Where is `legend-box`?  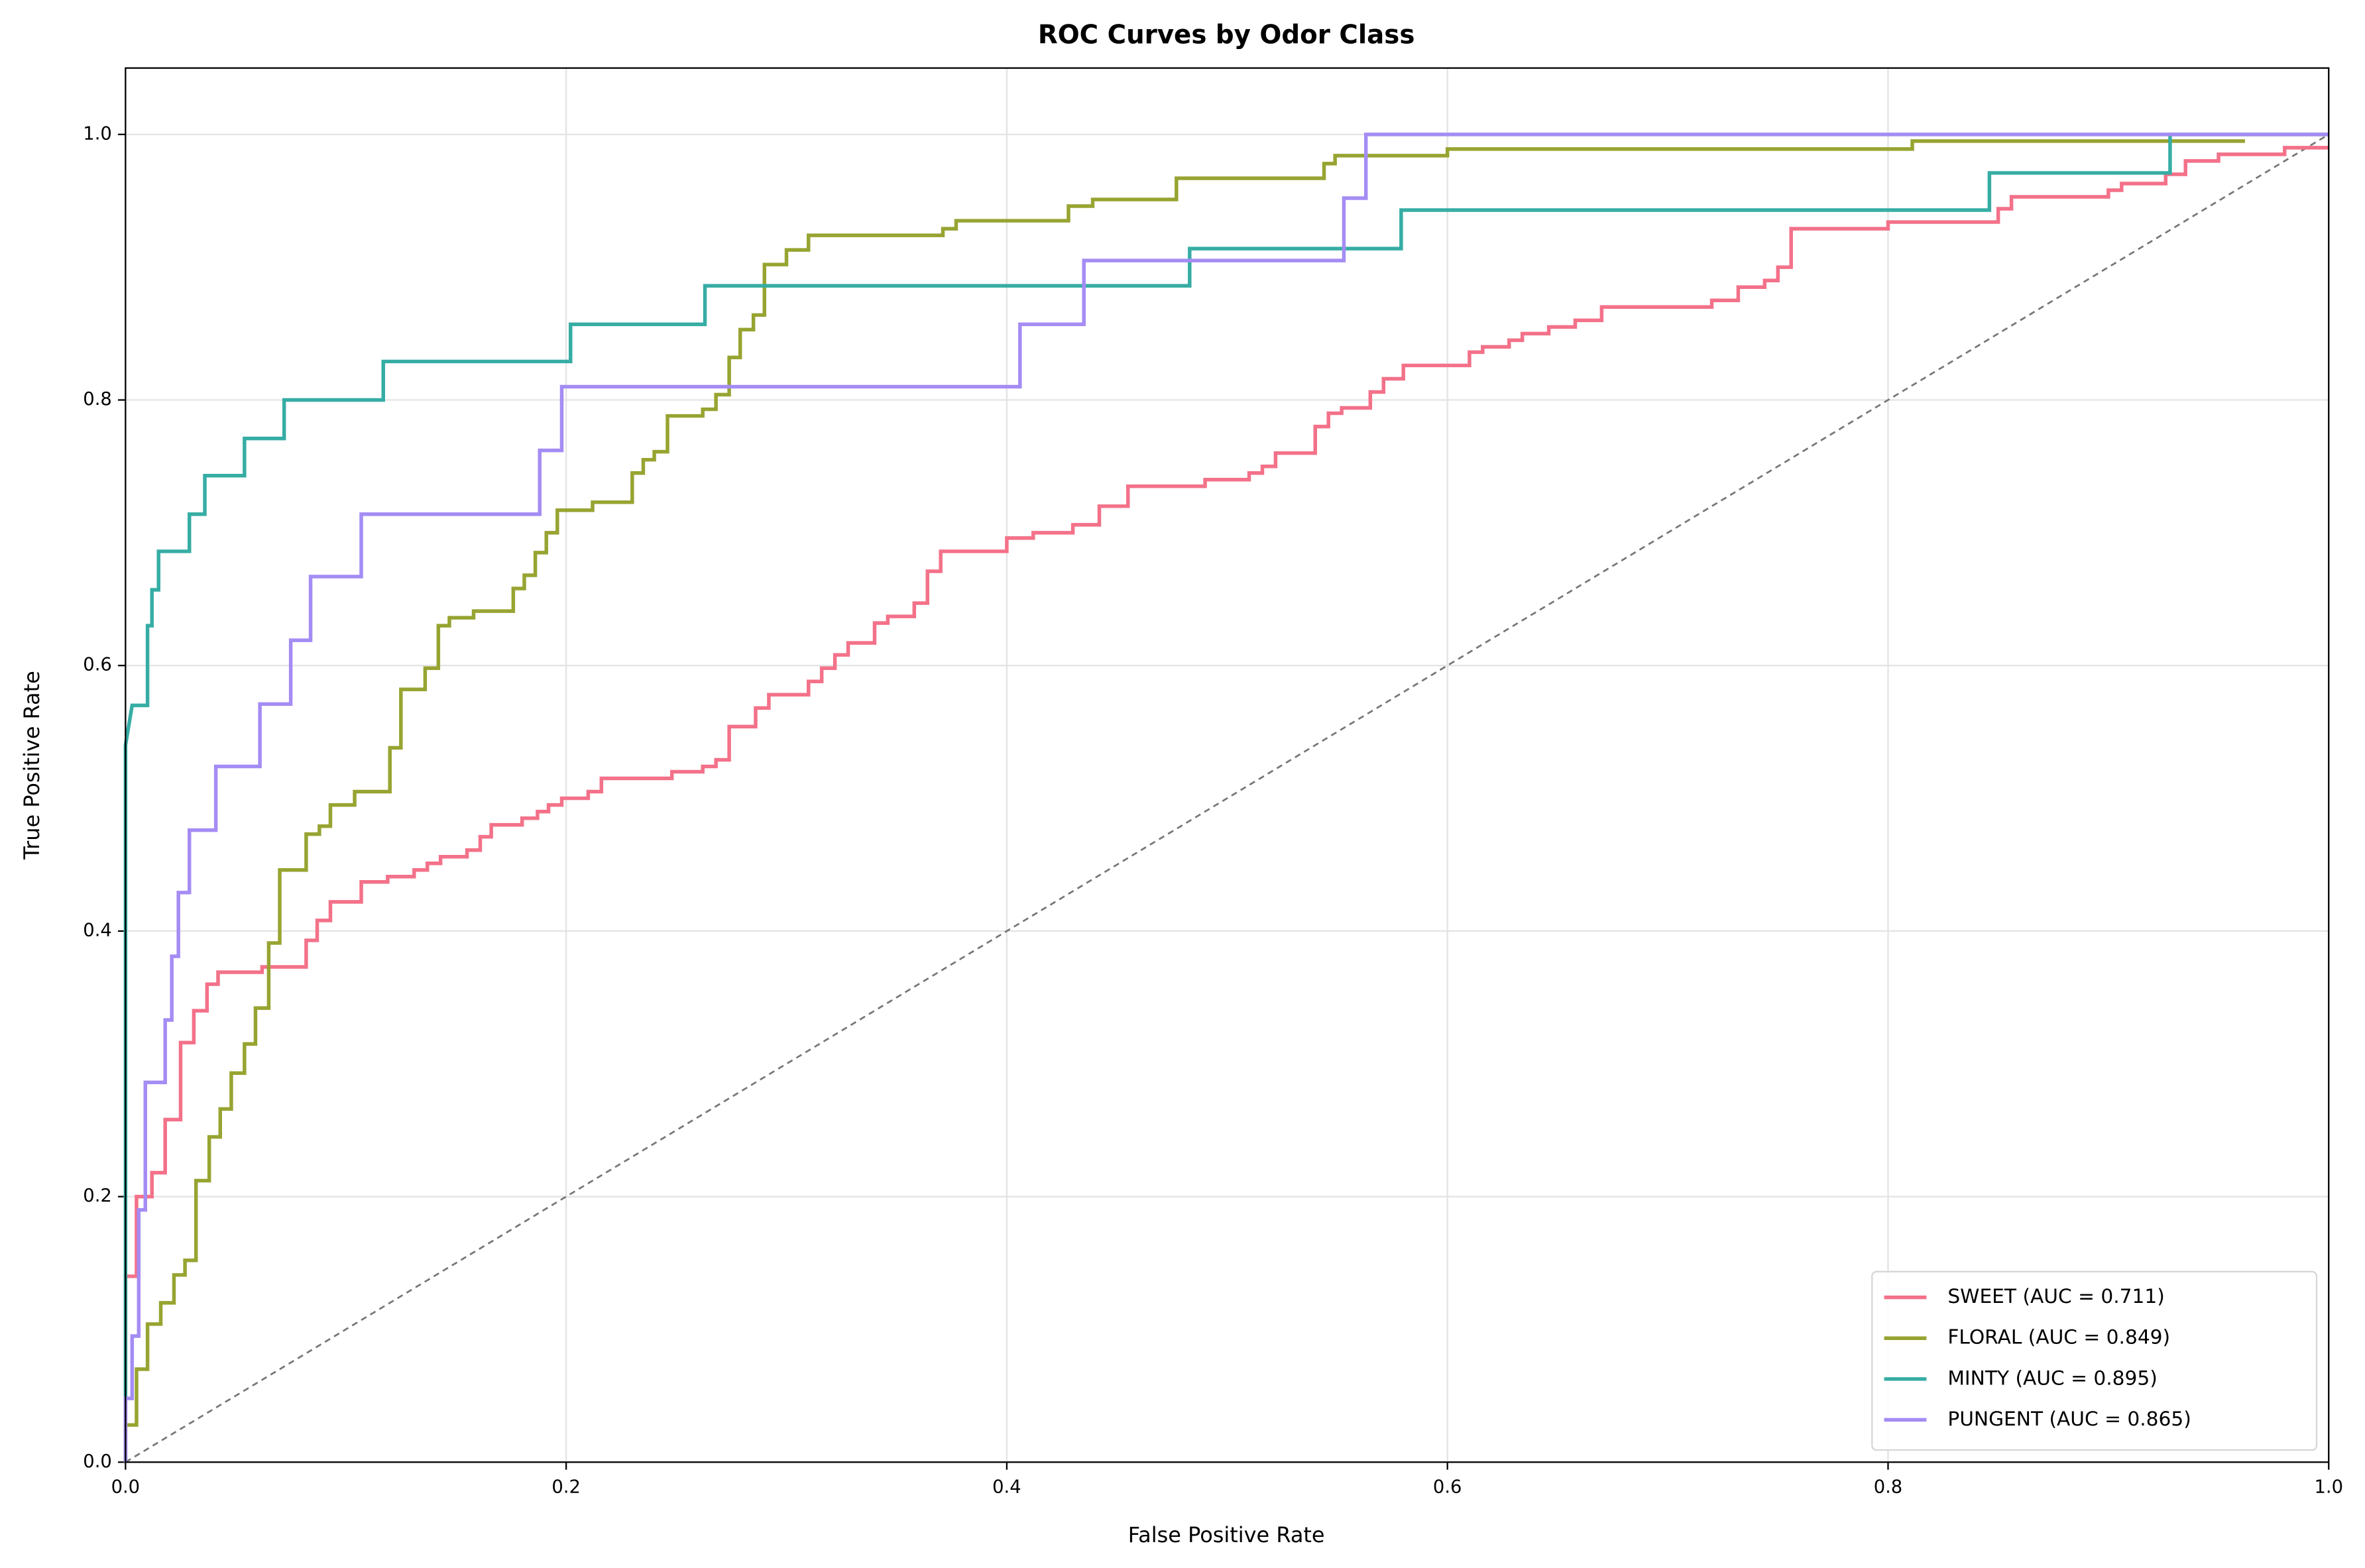 legend-box is located at coordinates (2094, 1361).